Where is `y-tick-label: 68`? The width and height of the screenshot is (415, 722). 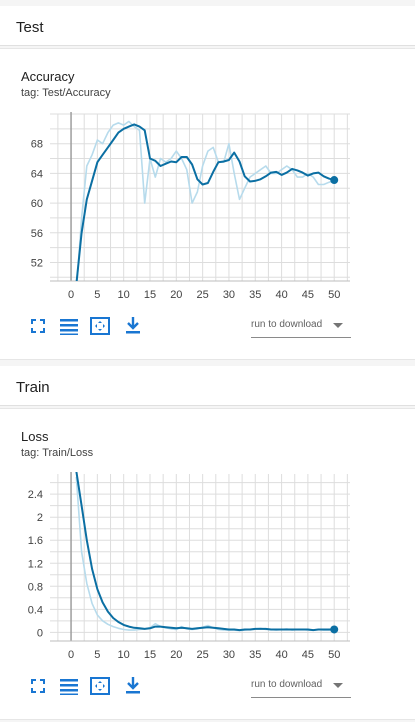 y-tick-label: 68 is located at coordinates (37, 145).